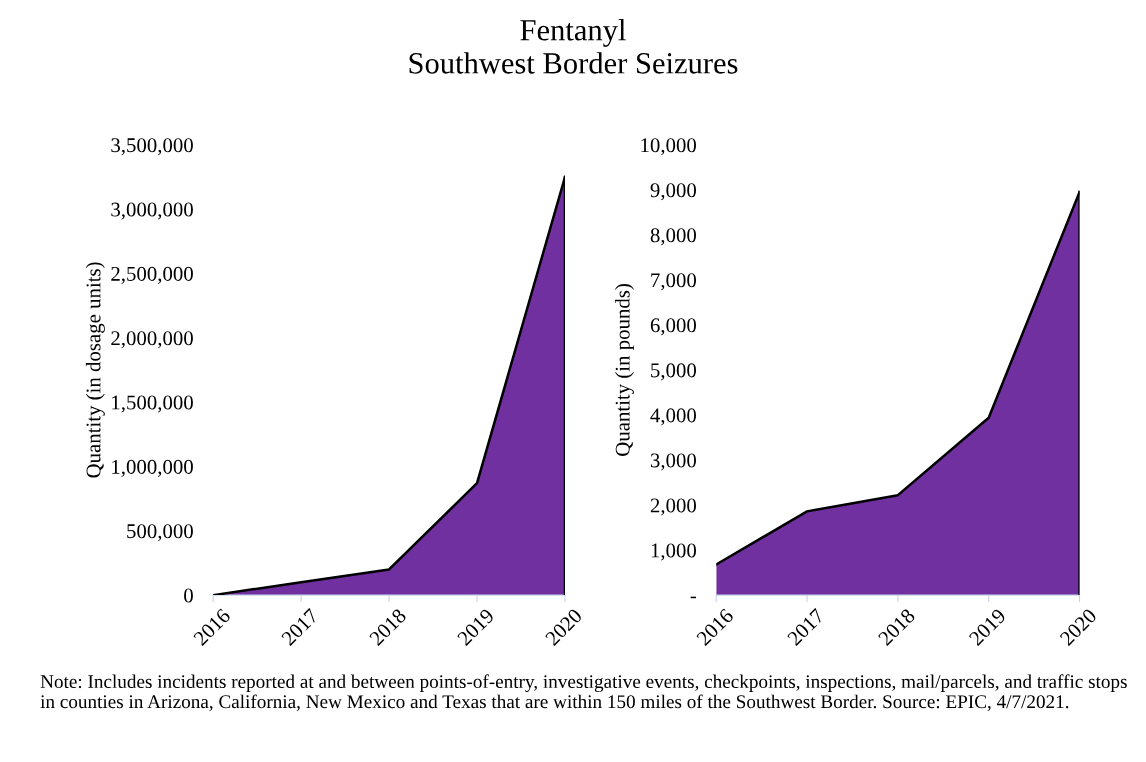 The width and height of the screenshot is (1146, 762). Describe the element at coordinates (669, 147) in the screenshot. I see `y-tick-label: 10,000` at that location.